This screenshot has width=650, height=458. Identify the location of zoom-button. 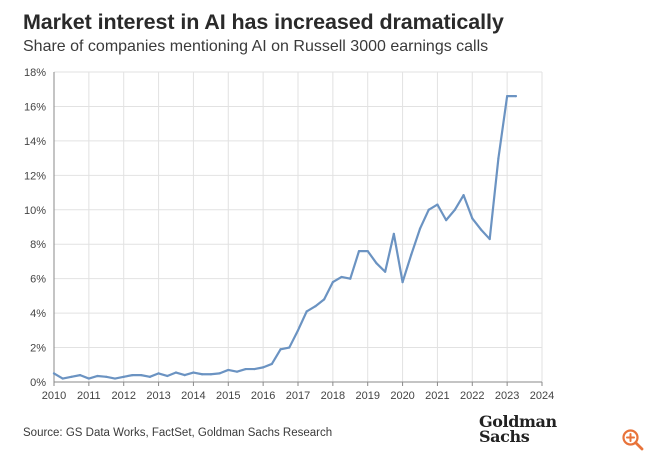
(633, 440).